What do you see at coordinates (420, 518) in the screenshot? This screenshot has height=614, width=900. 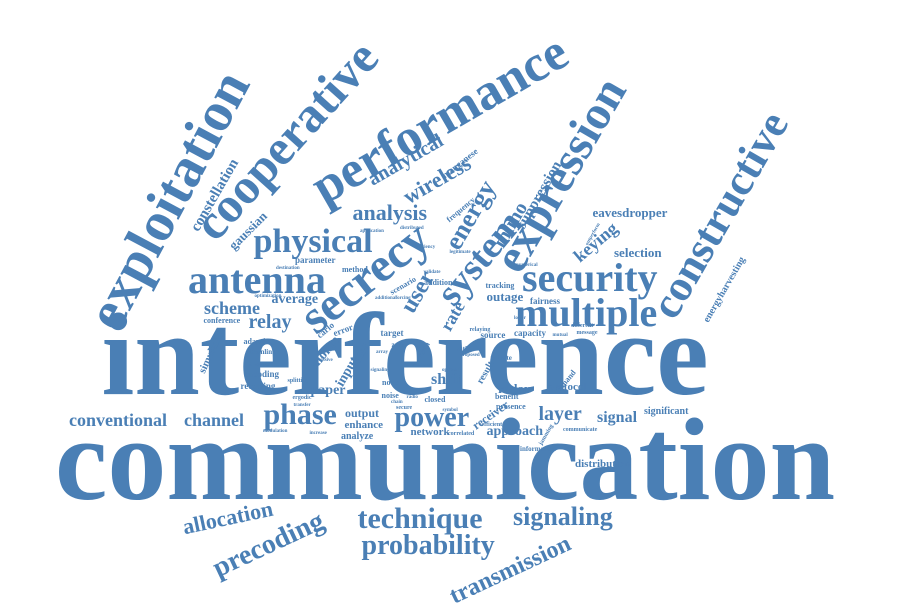 I see `word-technique: technique` at bounding box center [420, 518].